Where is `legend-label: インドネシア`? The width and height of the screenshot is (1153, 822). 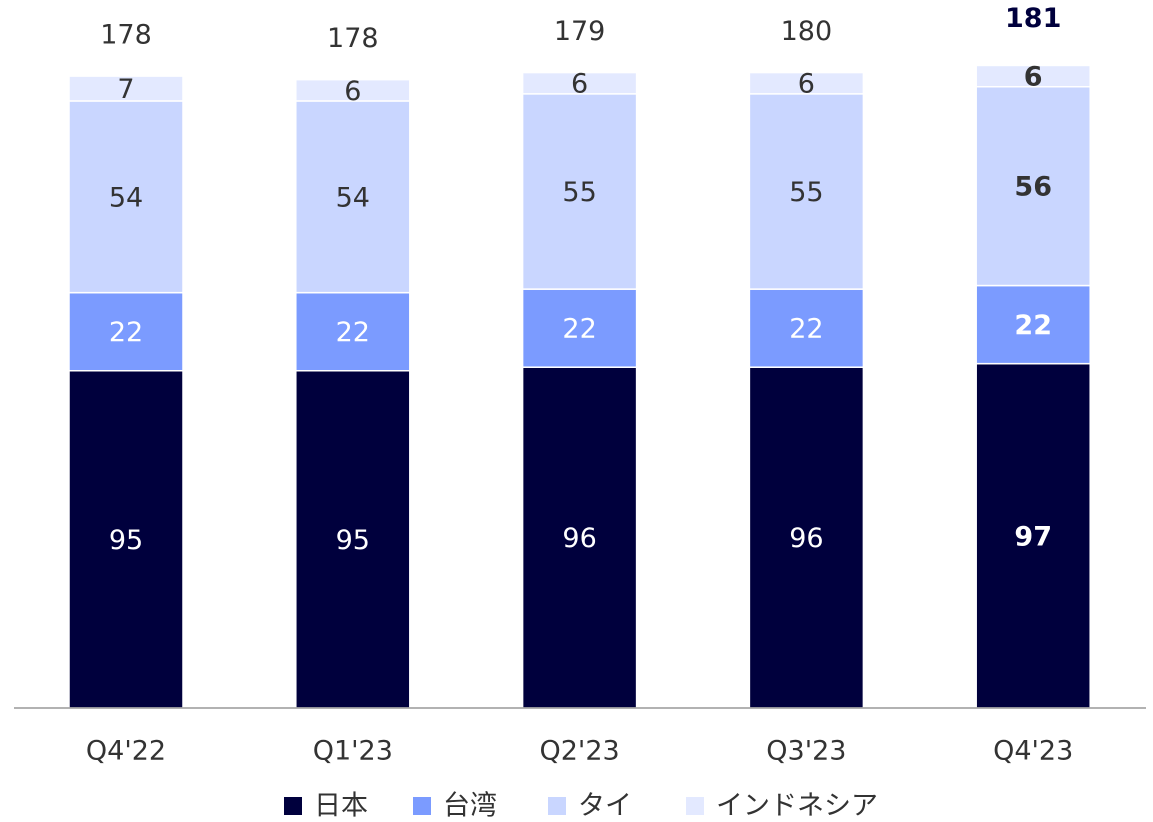
legend-label: インドネシア is located at coordinates (797, 806).